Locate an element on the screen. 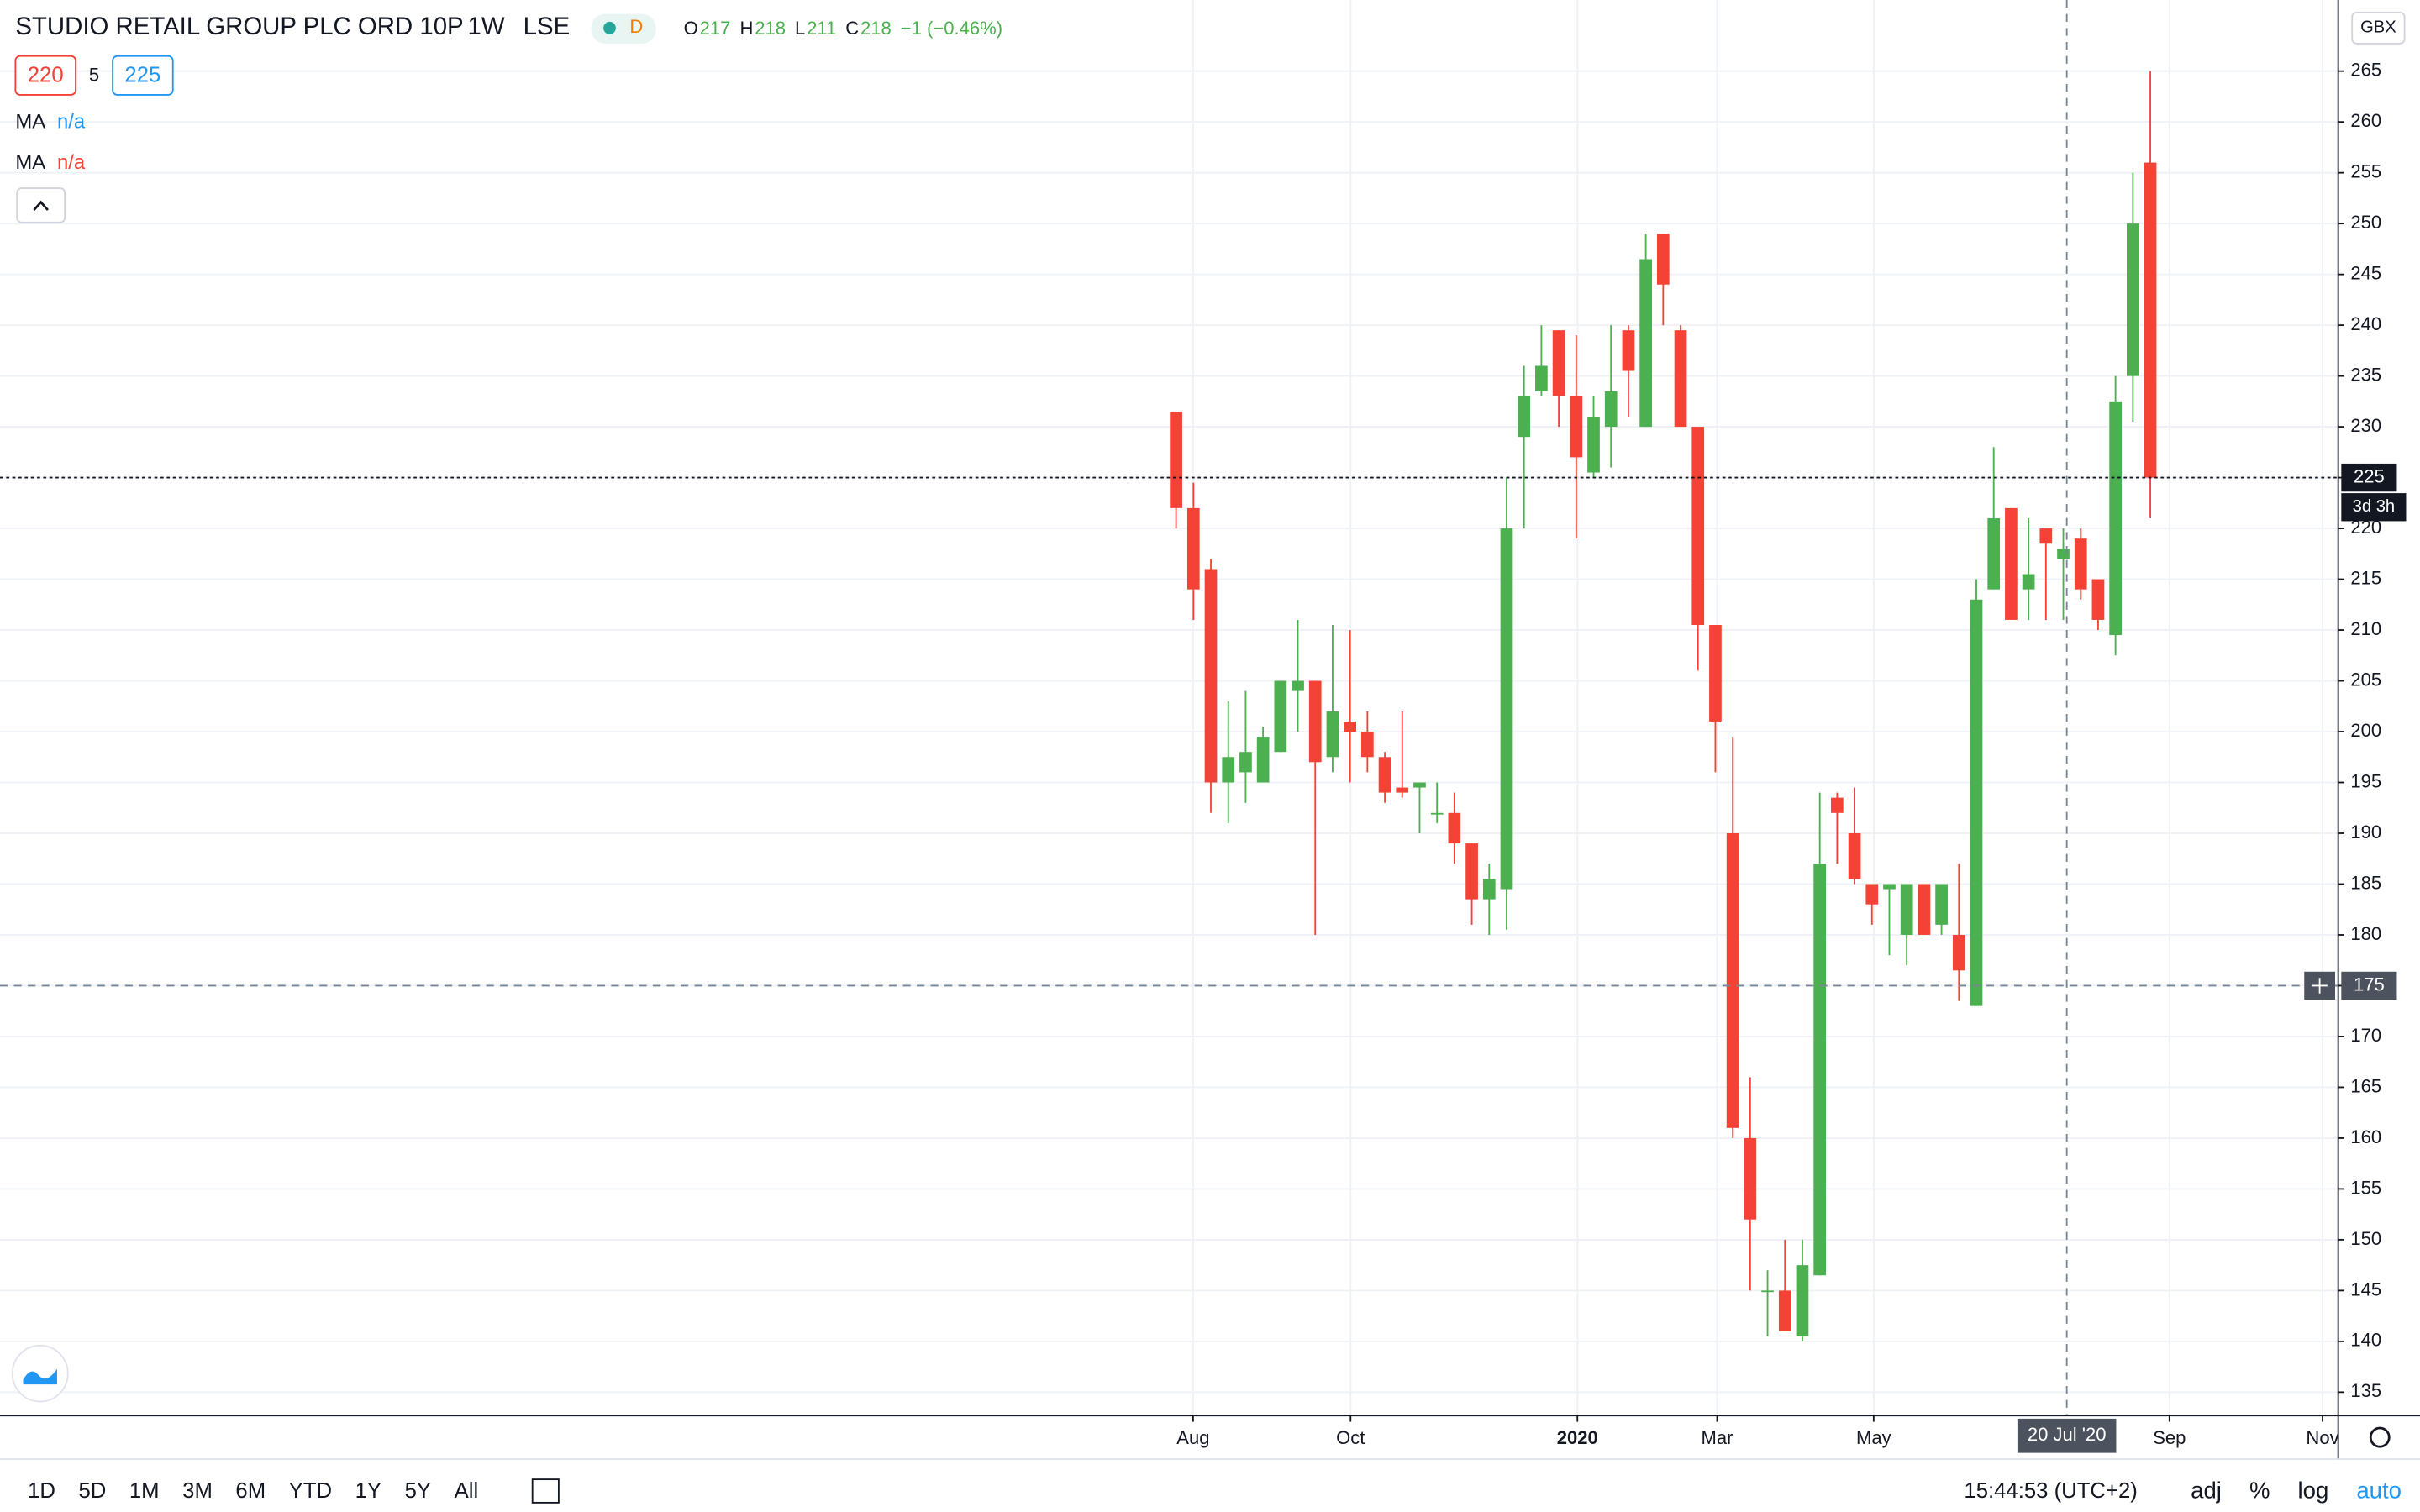 This screenshot has height=1512, width=2420. spread: 5 is located at coordinates (94, 75).